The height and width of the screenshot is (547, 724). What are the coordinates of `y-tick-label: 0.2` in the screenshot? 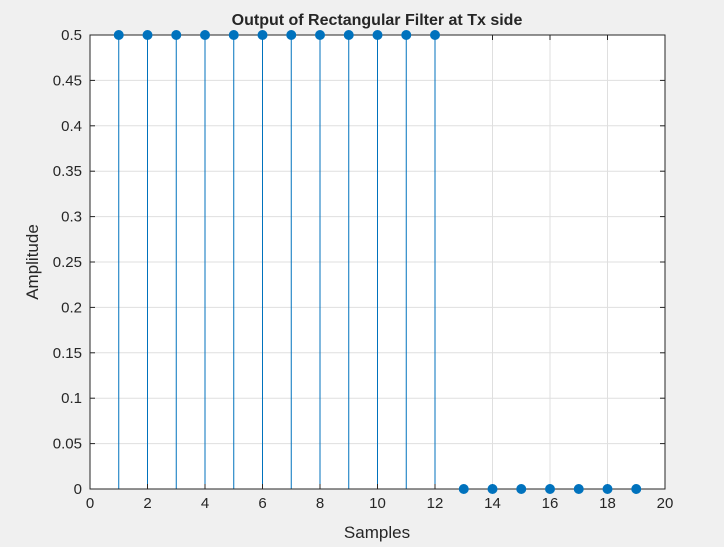 It's located at (71, 307).